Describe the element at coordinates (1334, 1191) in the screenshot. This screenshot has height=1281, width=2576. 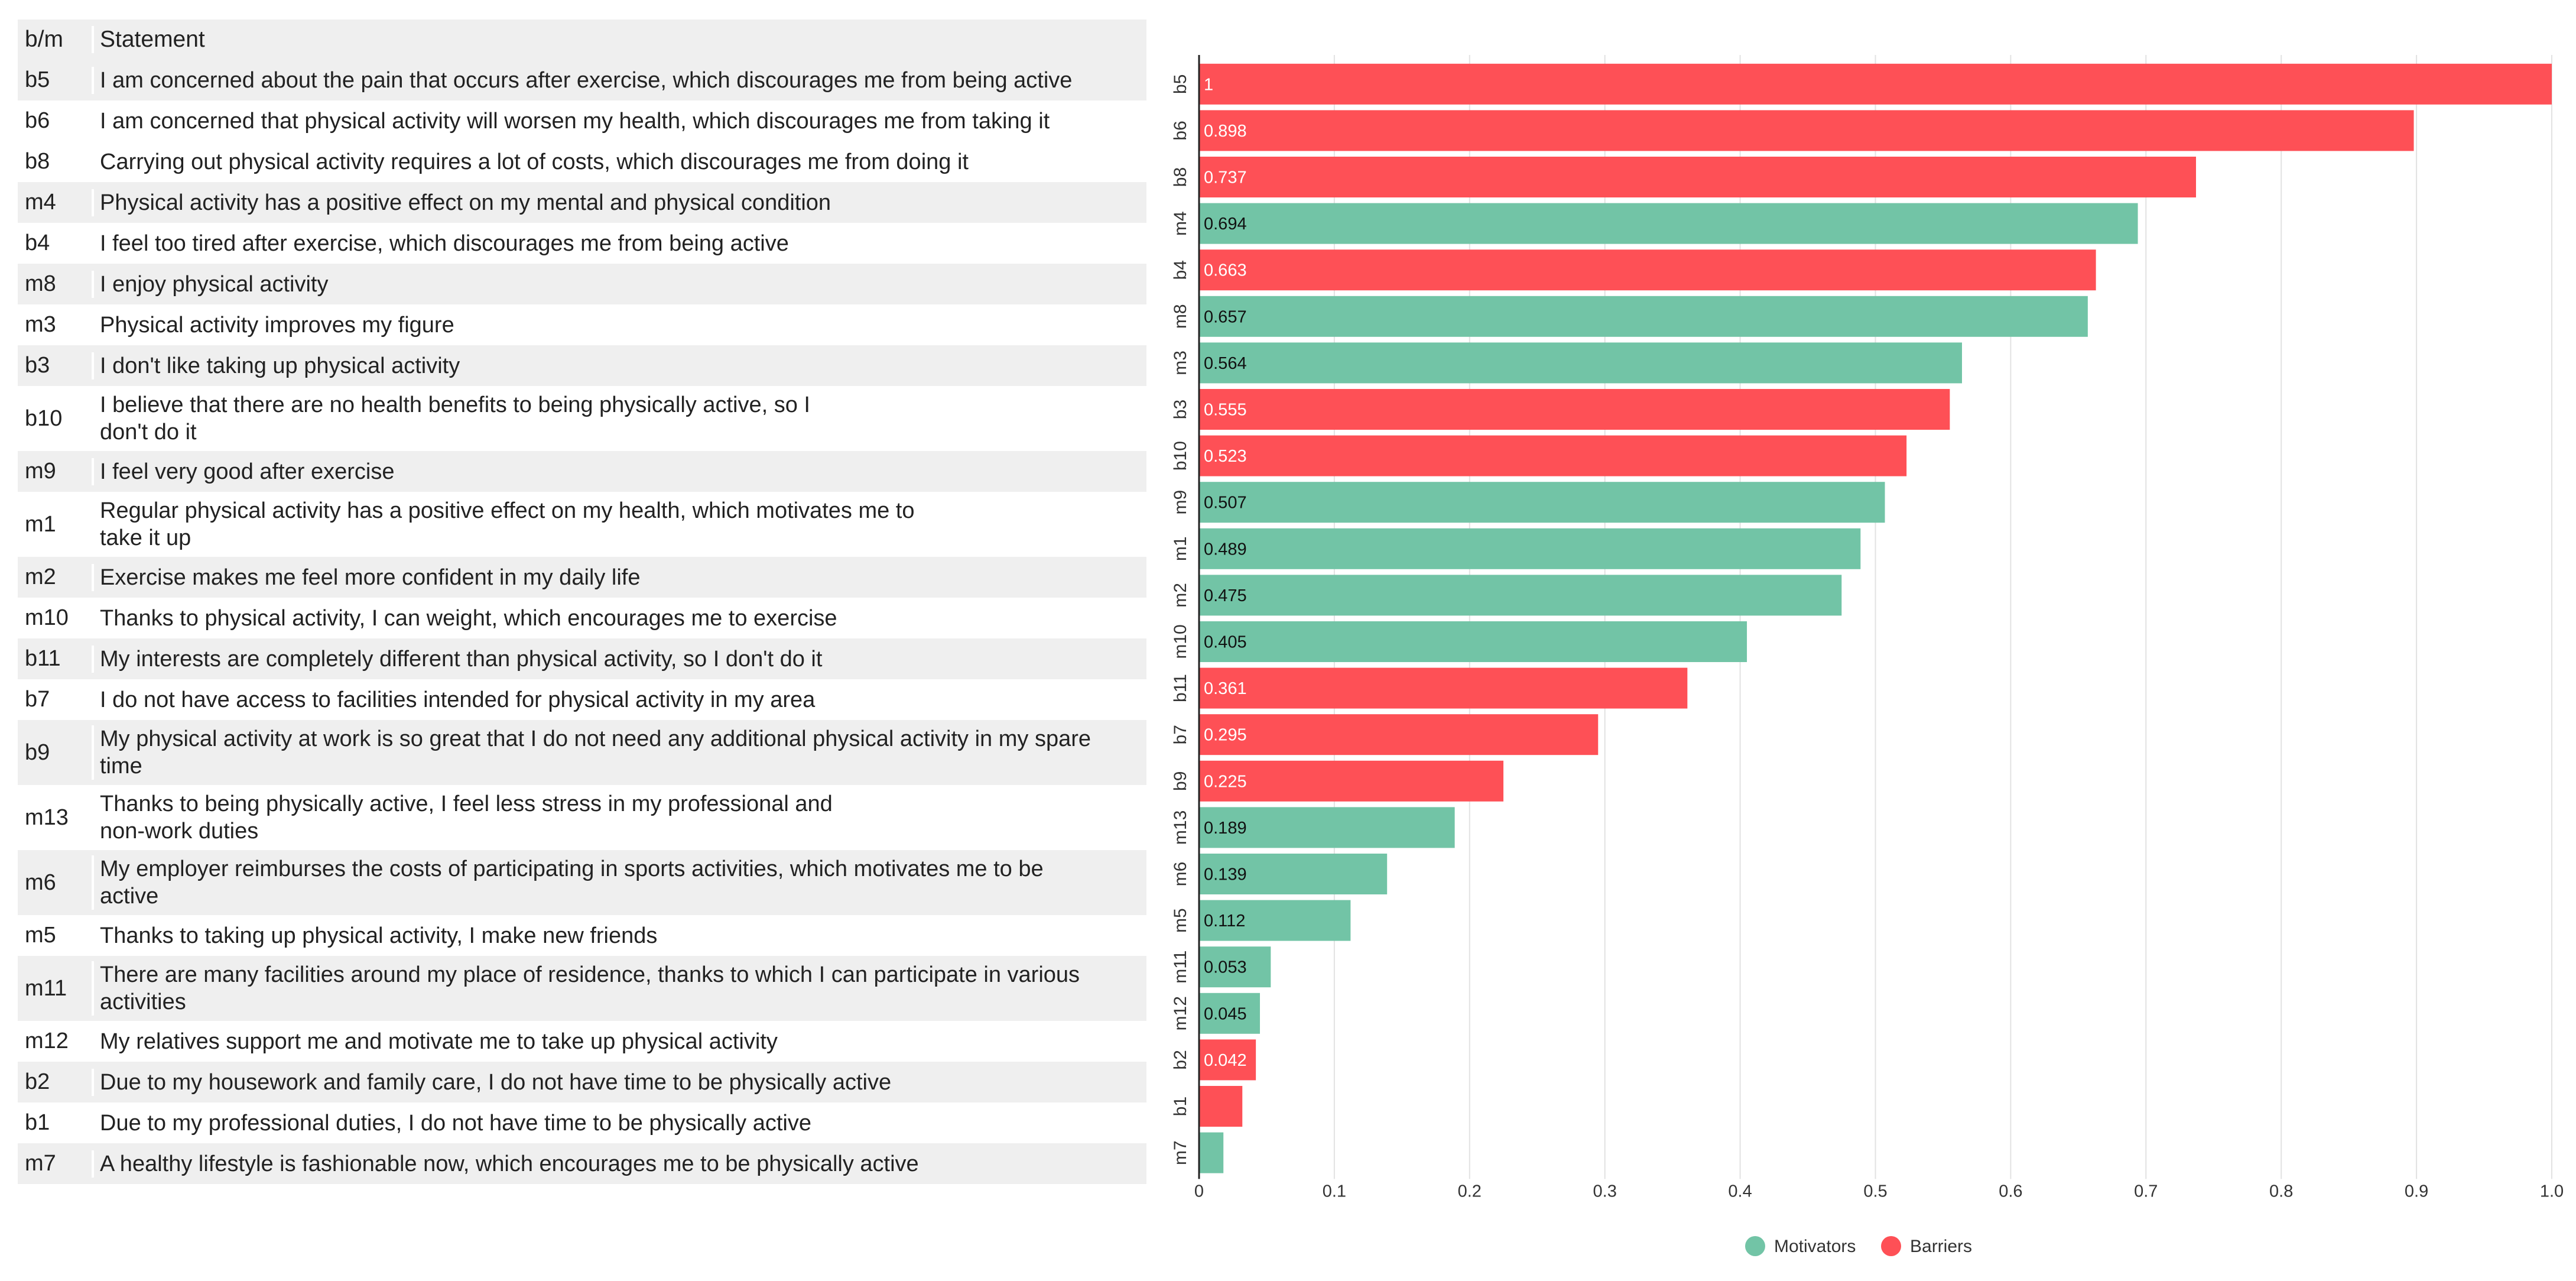
I see `x-tick-label: 0.1` at that location.